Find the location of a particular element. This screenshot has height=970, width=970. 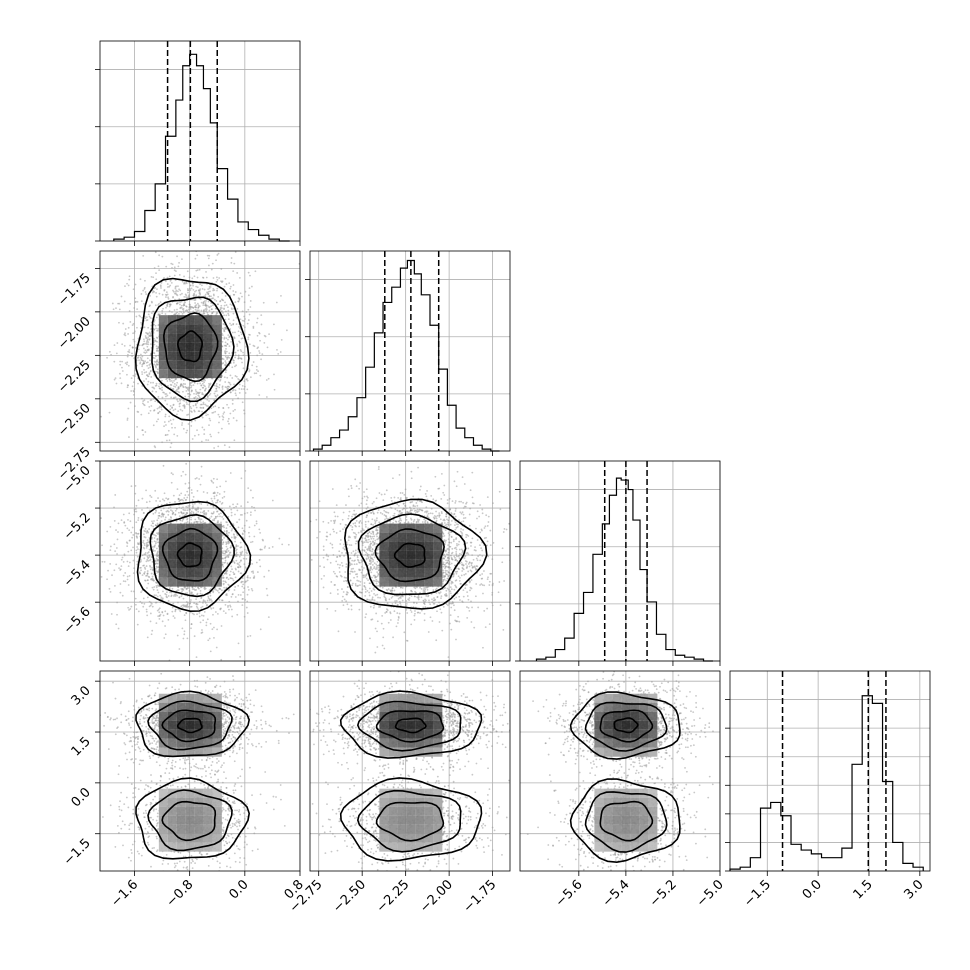

density-contour is located at coordinates (193, 349).